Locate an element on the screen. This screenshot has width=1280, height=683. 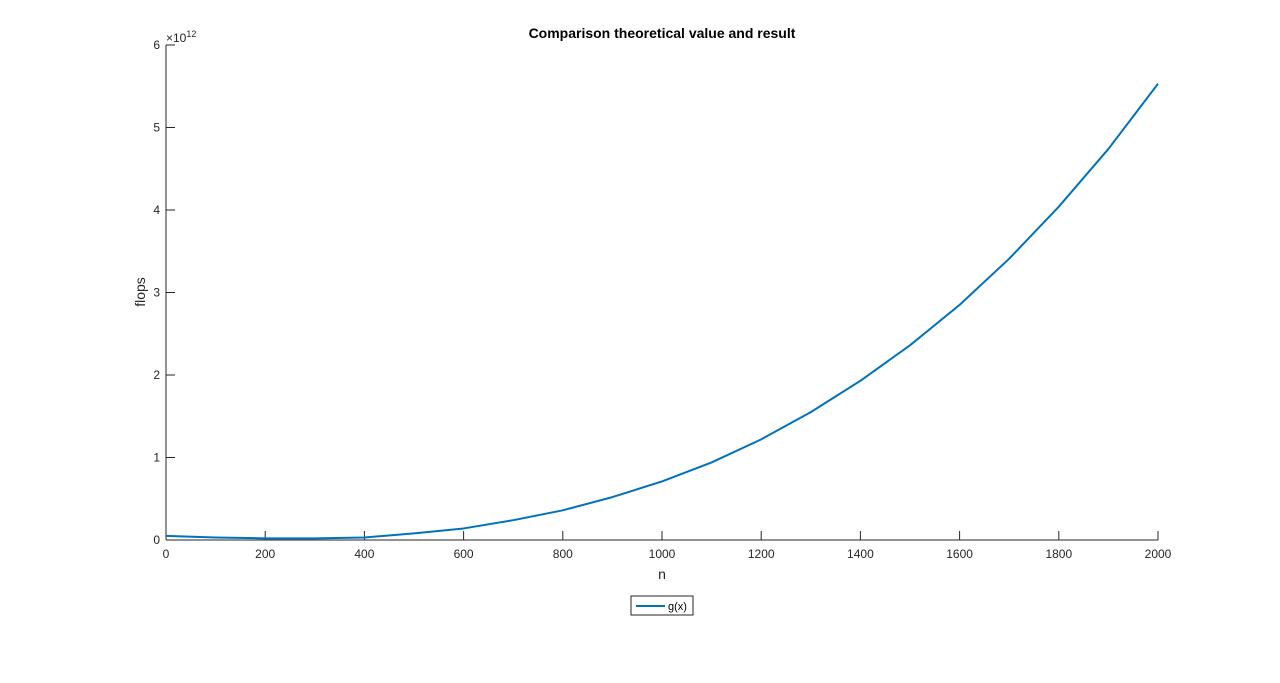
x-tick-label: 1400 is located at coordinates (860, 554).